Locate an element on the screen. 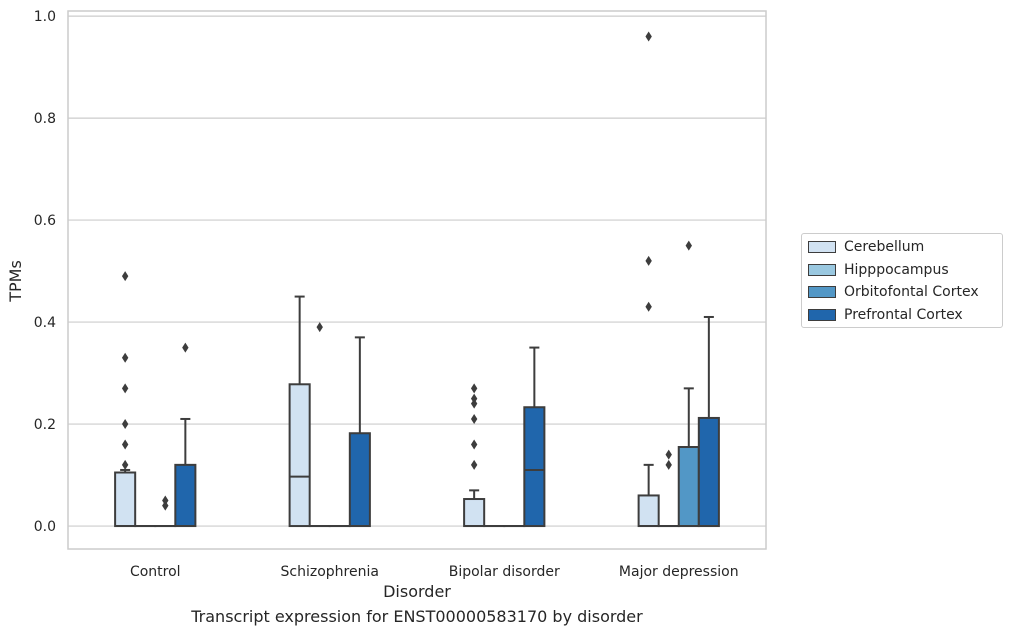 This screenshot has height=636, width=1014. y-tick-label: 0.4 is located at coordinates (45, 323).